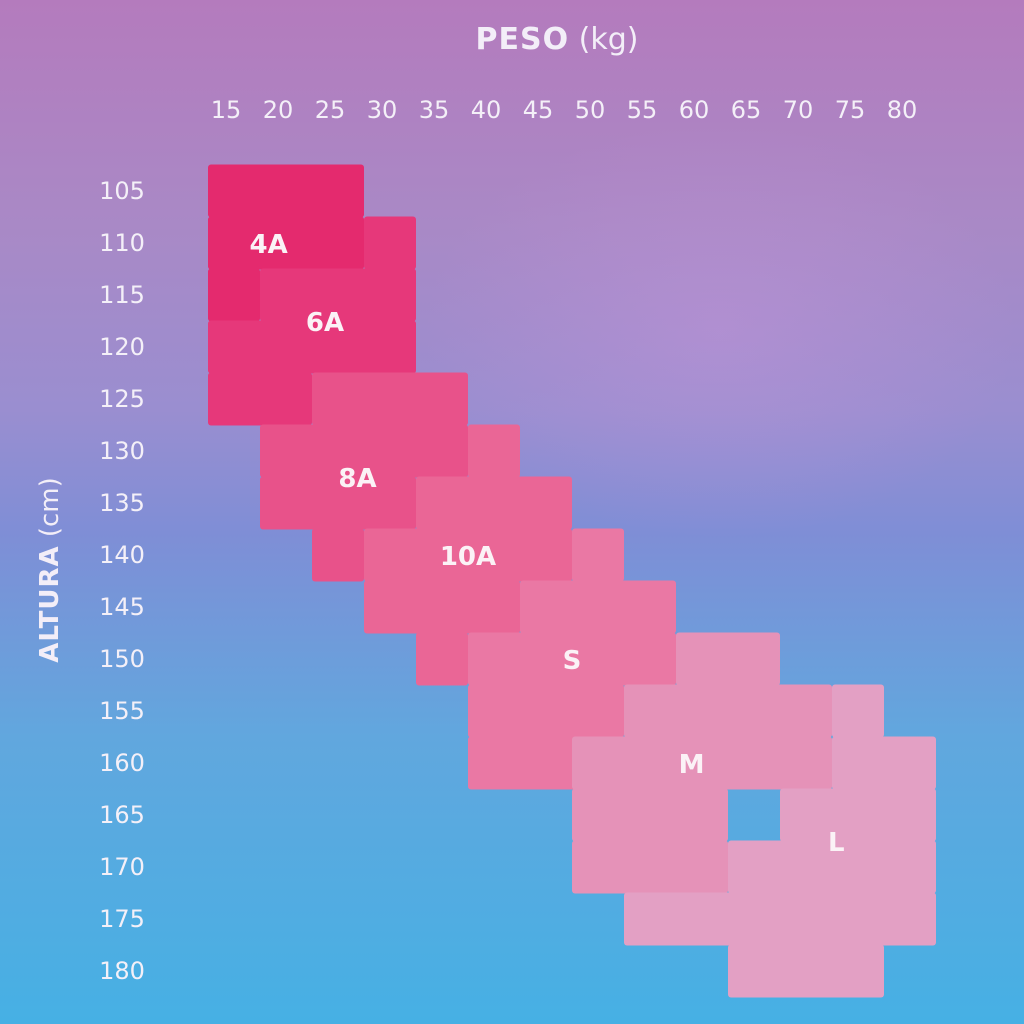  I want to click on size-region-l, so click(780, 841).